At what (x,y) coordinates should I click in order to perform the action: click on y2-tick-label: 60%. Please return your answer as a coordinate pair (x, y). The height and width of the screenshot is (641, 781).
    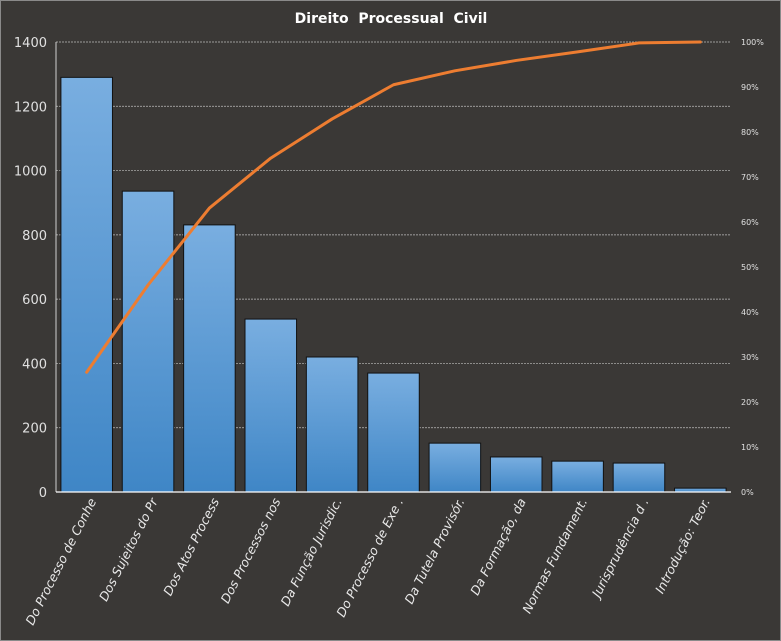
    Looking at the image, I should click on (750, 222).